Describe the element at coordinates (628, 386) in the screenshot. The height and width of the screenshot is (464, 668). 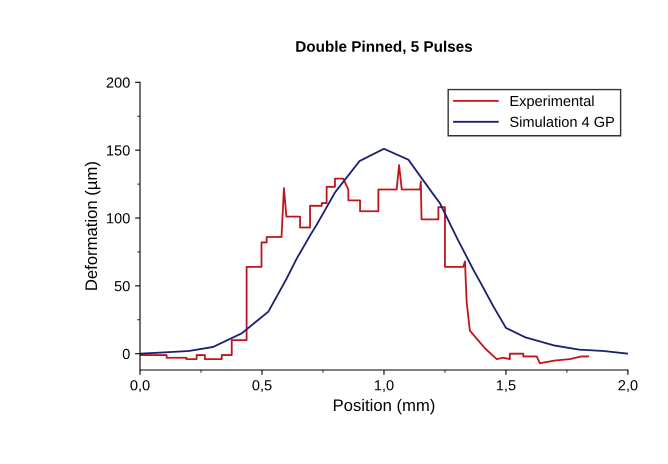
I see `x-tick-label: 2,0` at that location.